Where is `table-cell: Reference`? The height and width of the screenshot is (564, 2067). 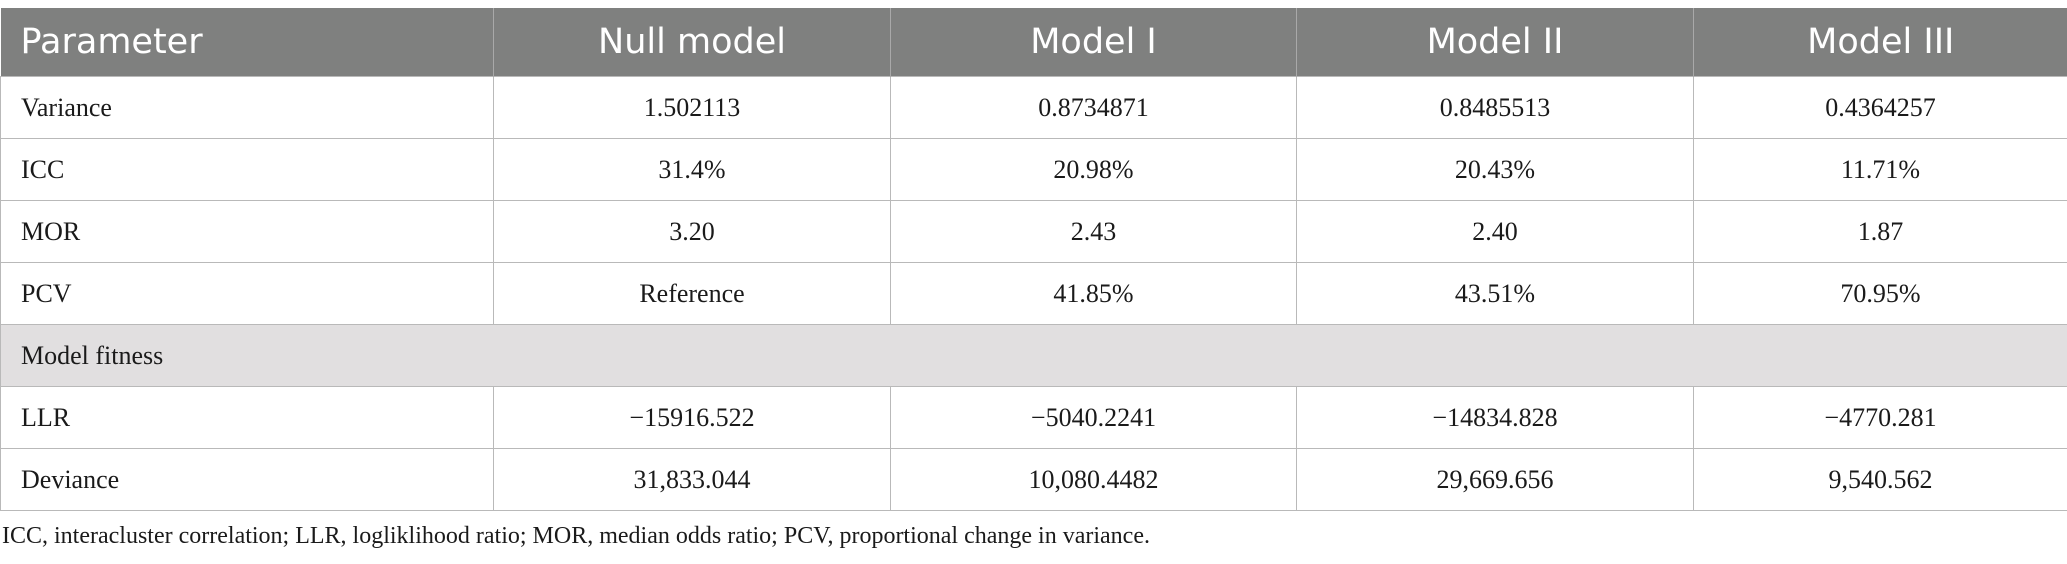
table-cell: Reference is located at coordinates (692, 293).